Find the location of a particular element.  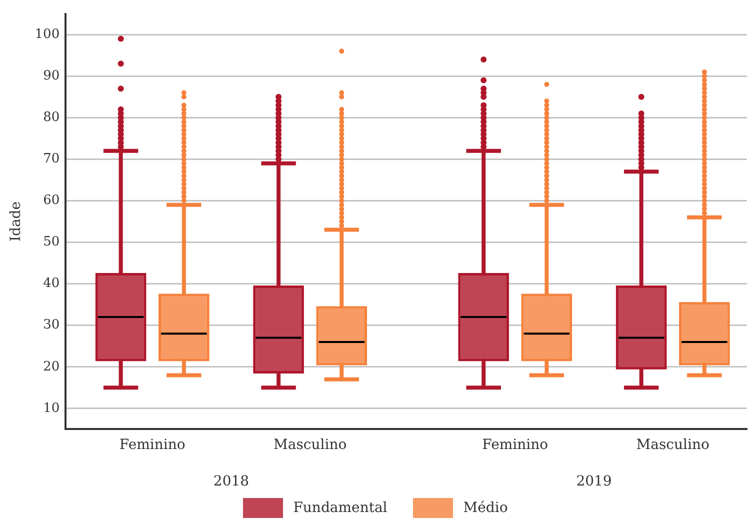

text: 2019 is located at coordinates (594, 482).